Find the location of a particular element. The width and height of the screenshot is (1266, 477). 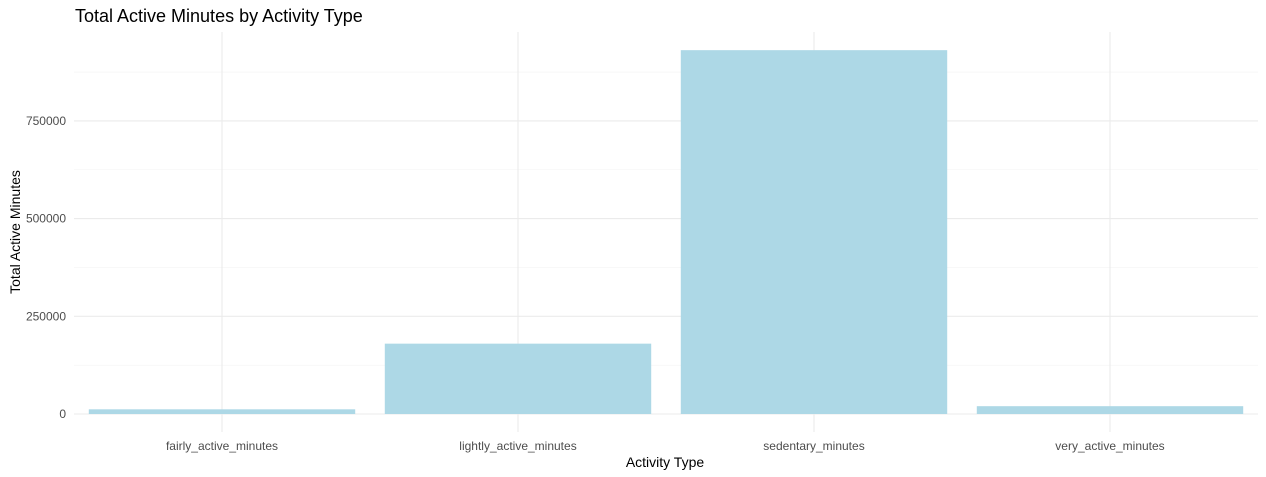

x-tick-label: sedentary_minutes is located at coordinates (813, 446).